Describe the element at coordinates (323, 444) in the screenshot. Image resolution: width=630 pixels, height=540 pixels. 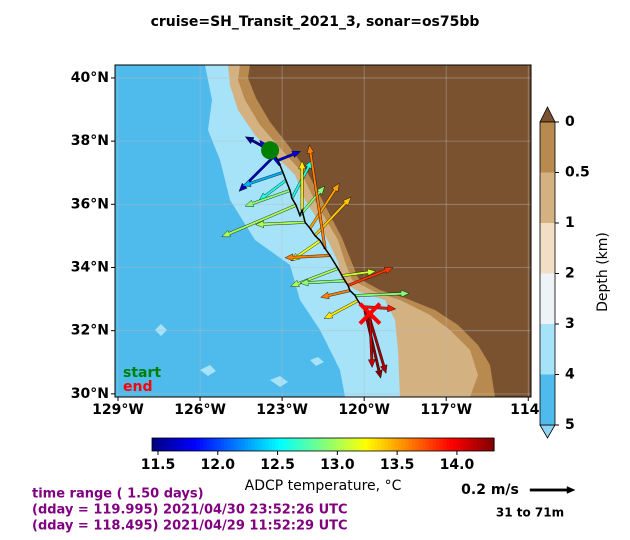
I see `colorbar-frame` at that location.